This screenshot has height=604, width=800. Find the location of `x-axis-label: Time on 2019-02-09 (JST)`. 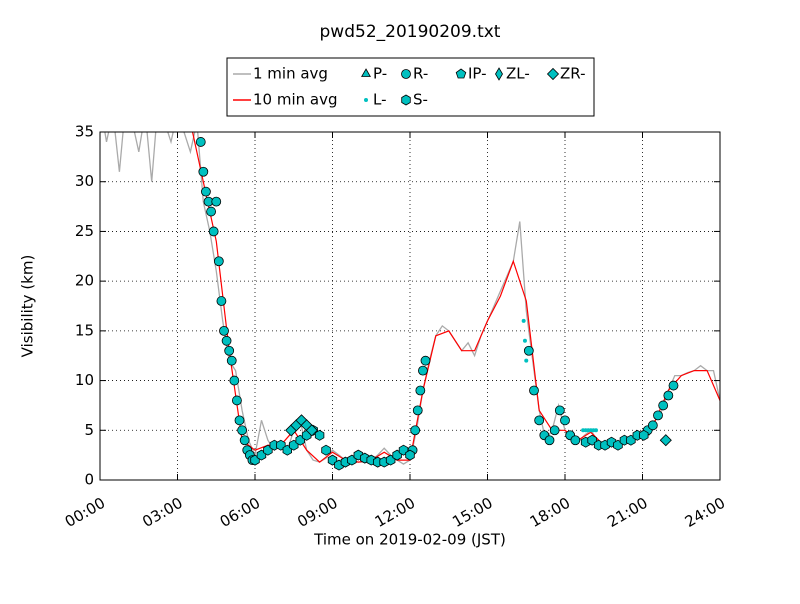

x-axis-label: Time on 2019-02-09 (JST) is located at coordinates (409, 540).